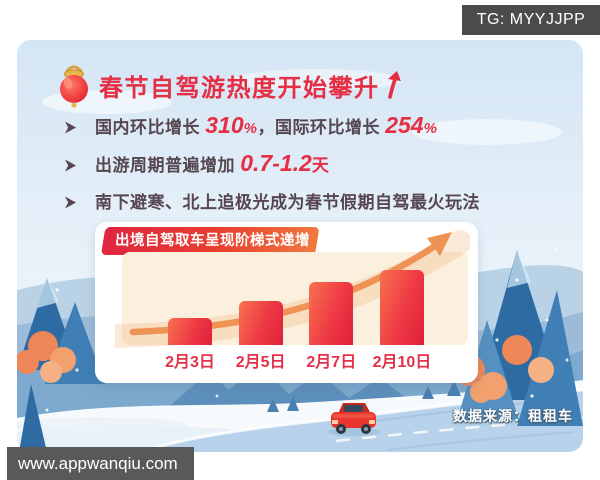 This screenshot has height=480, width=600. I want to click on rising-arrow-icon, so click(394, 85).